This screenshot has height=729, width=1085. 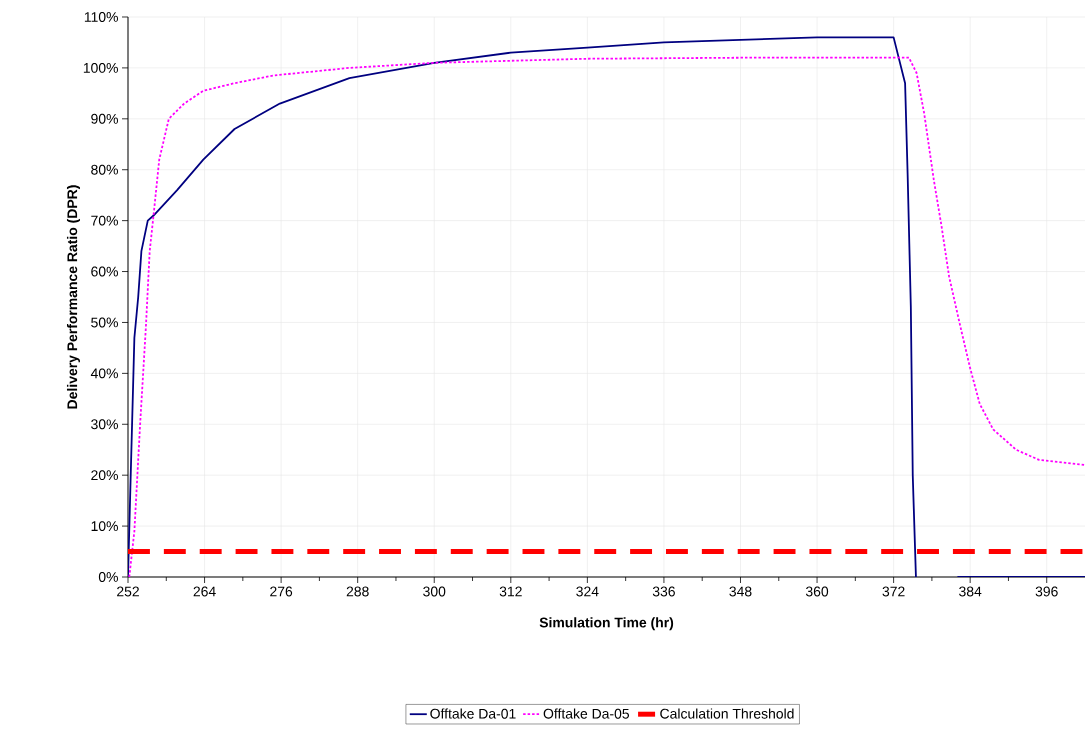 What do you see at coordinates (893, 591) in the screenshot?
I see `x-tick-label: 372` at bounding box center [893, 591].